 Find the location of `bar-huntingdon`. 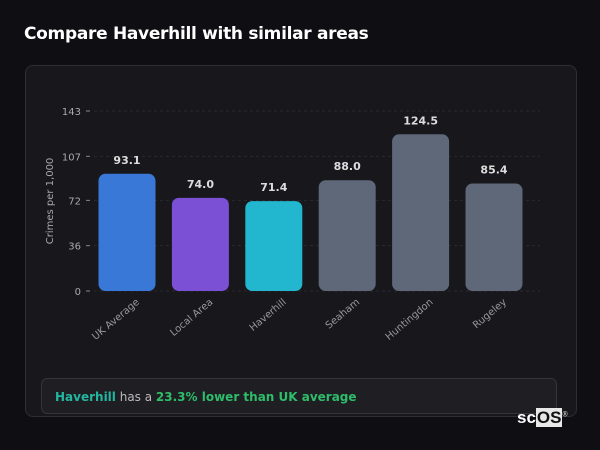

bar-huntingdon is located at coordinates (421, 212).